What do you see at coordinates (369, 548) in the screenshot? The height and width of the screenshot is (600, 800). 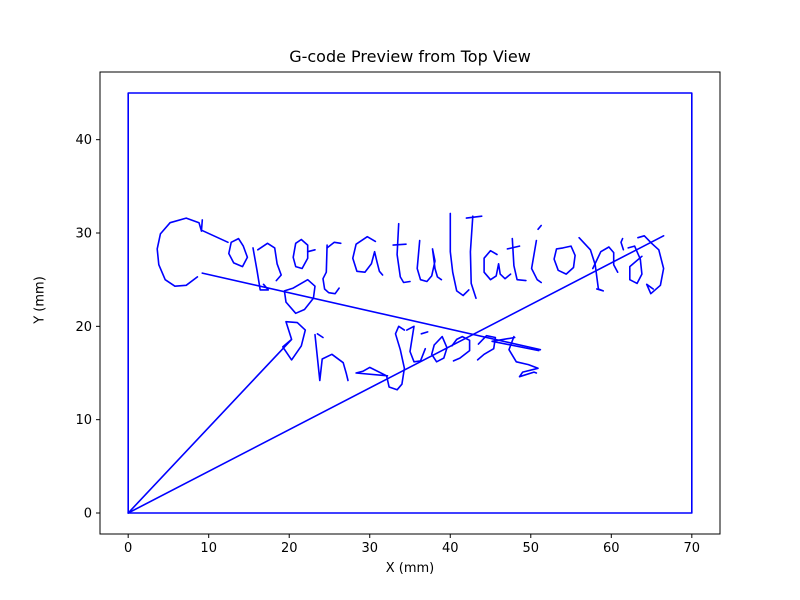 I see `x-tick-label: 30` at bounding box center [369, 548].